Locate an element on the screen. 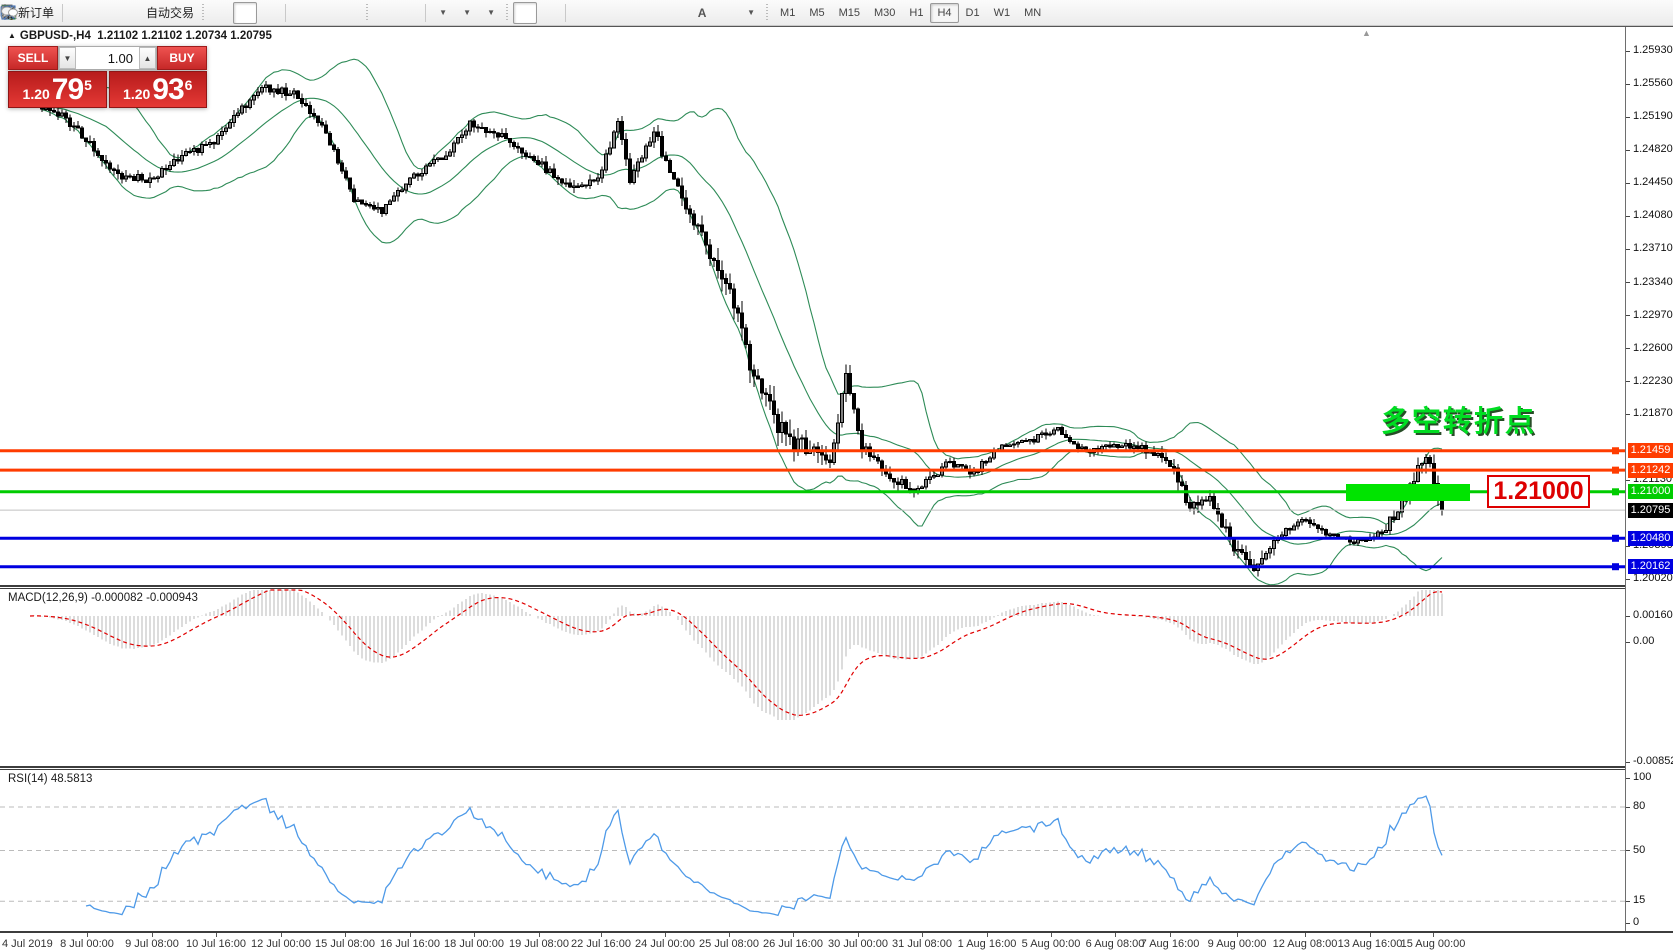 The width and height of the screenshot is (1673, 950). scale-price-badge: 1.20795 is located at coordinates (1650, 510).